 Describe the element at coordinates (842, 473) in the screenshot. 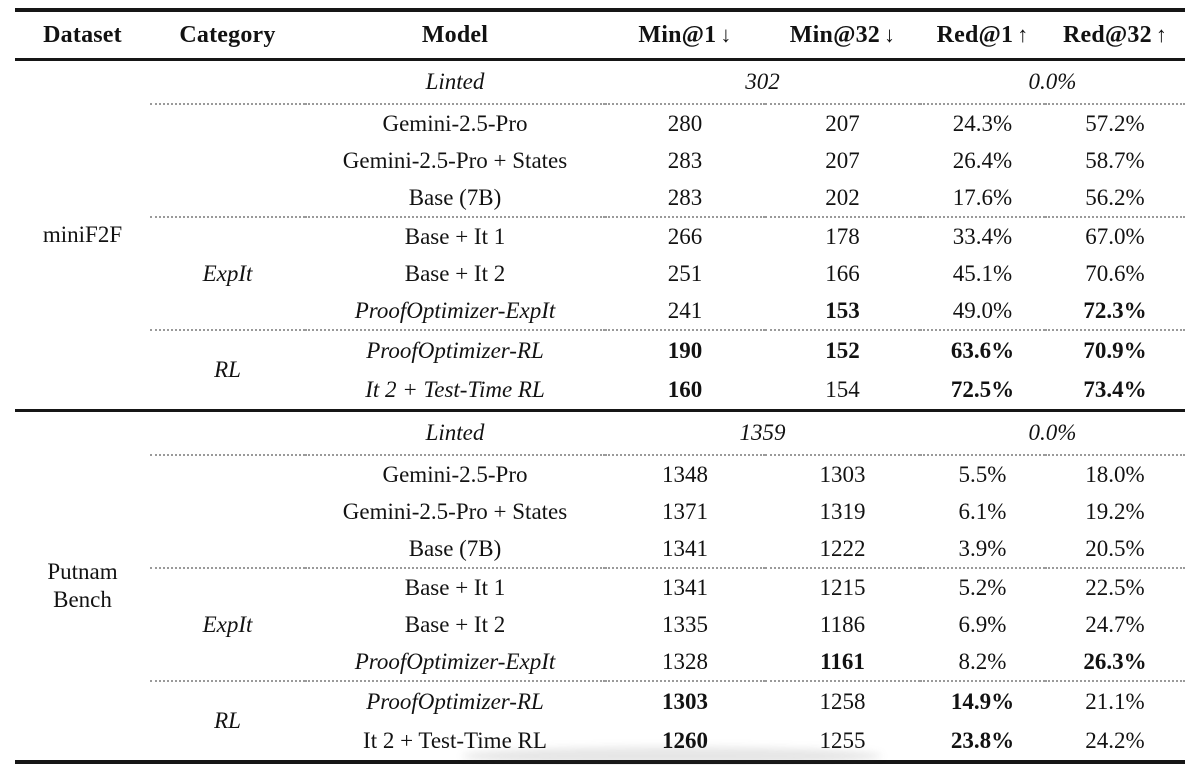

I see `min32-cell: 1303` at that location.